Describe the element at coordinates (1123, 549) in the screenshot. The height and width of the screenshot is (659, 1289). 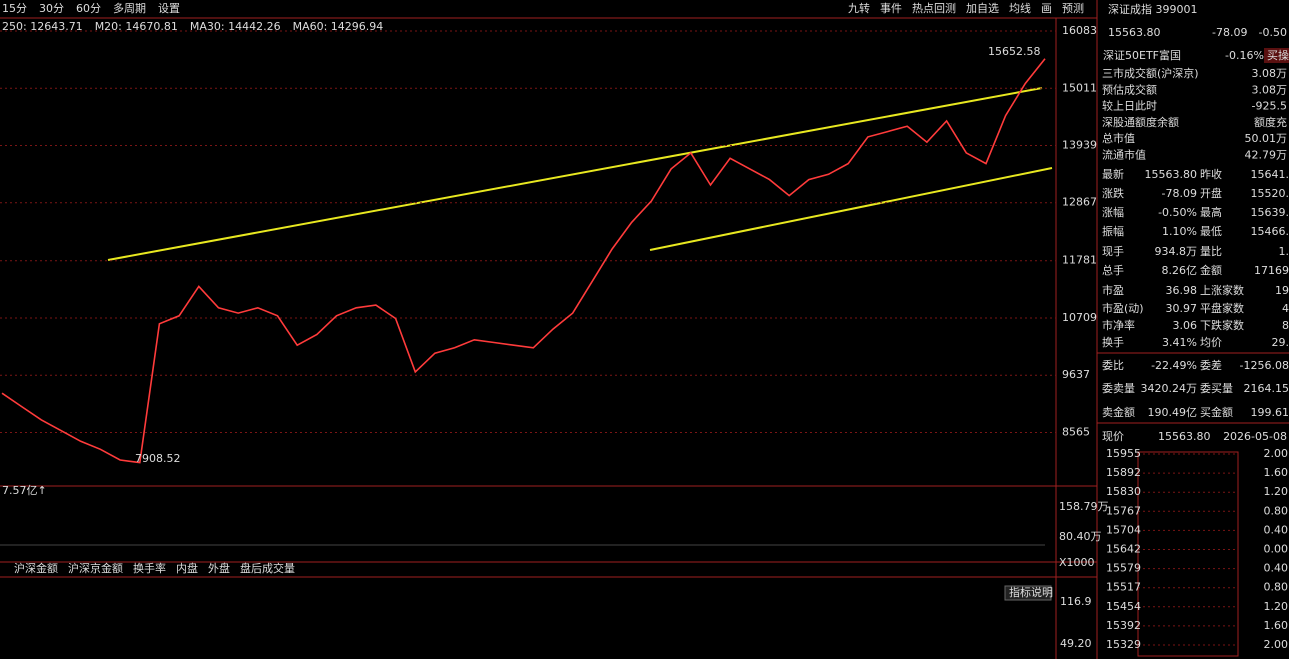
I see `mini-left-label: 15642` at that location.